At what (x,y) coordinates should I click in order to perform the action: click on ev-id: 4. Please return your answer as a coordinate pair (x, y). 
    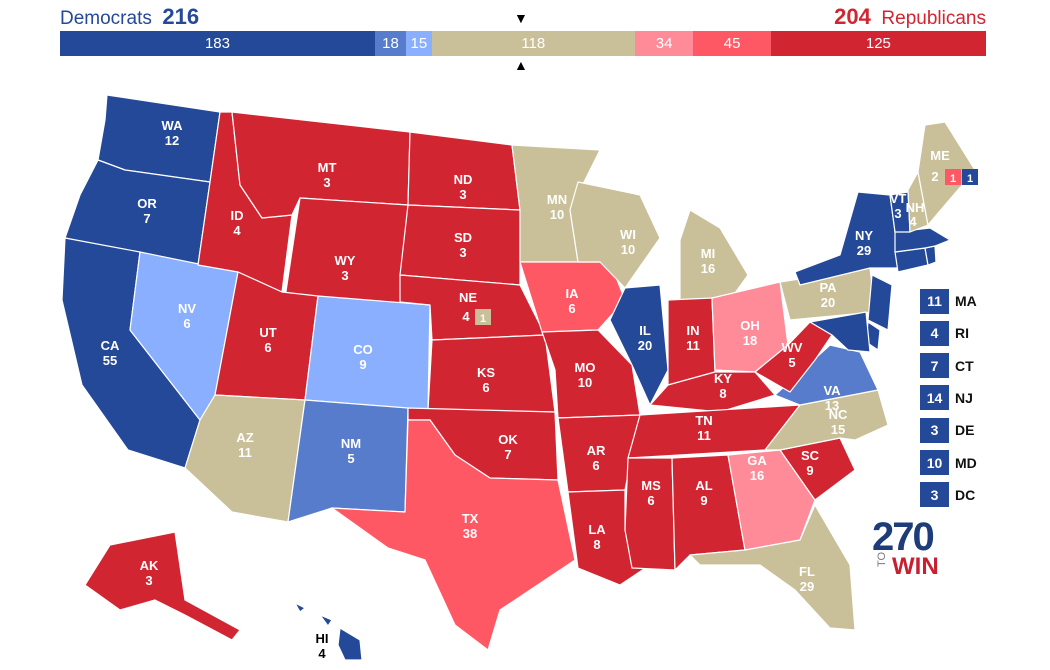
    Looking at the image, I should click on (237, 230).